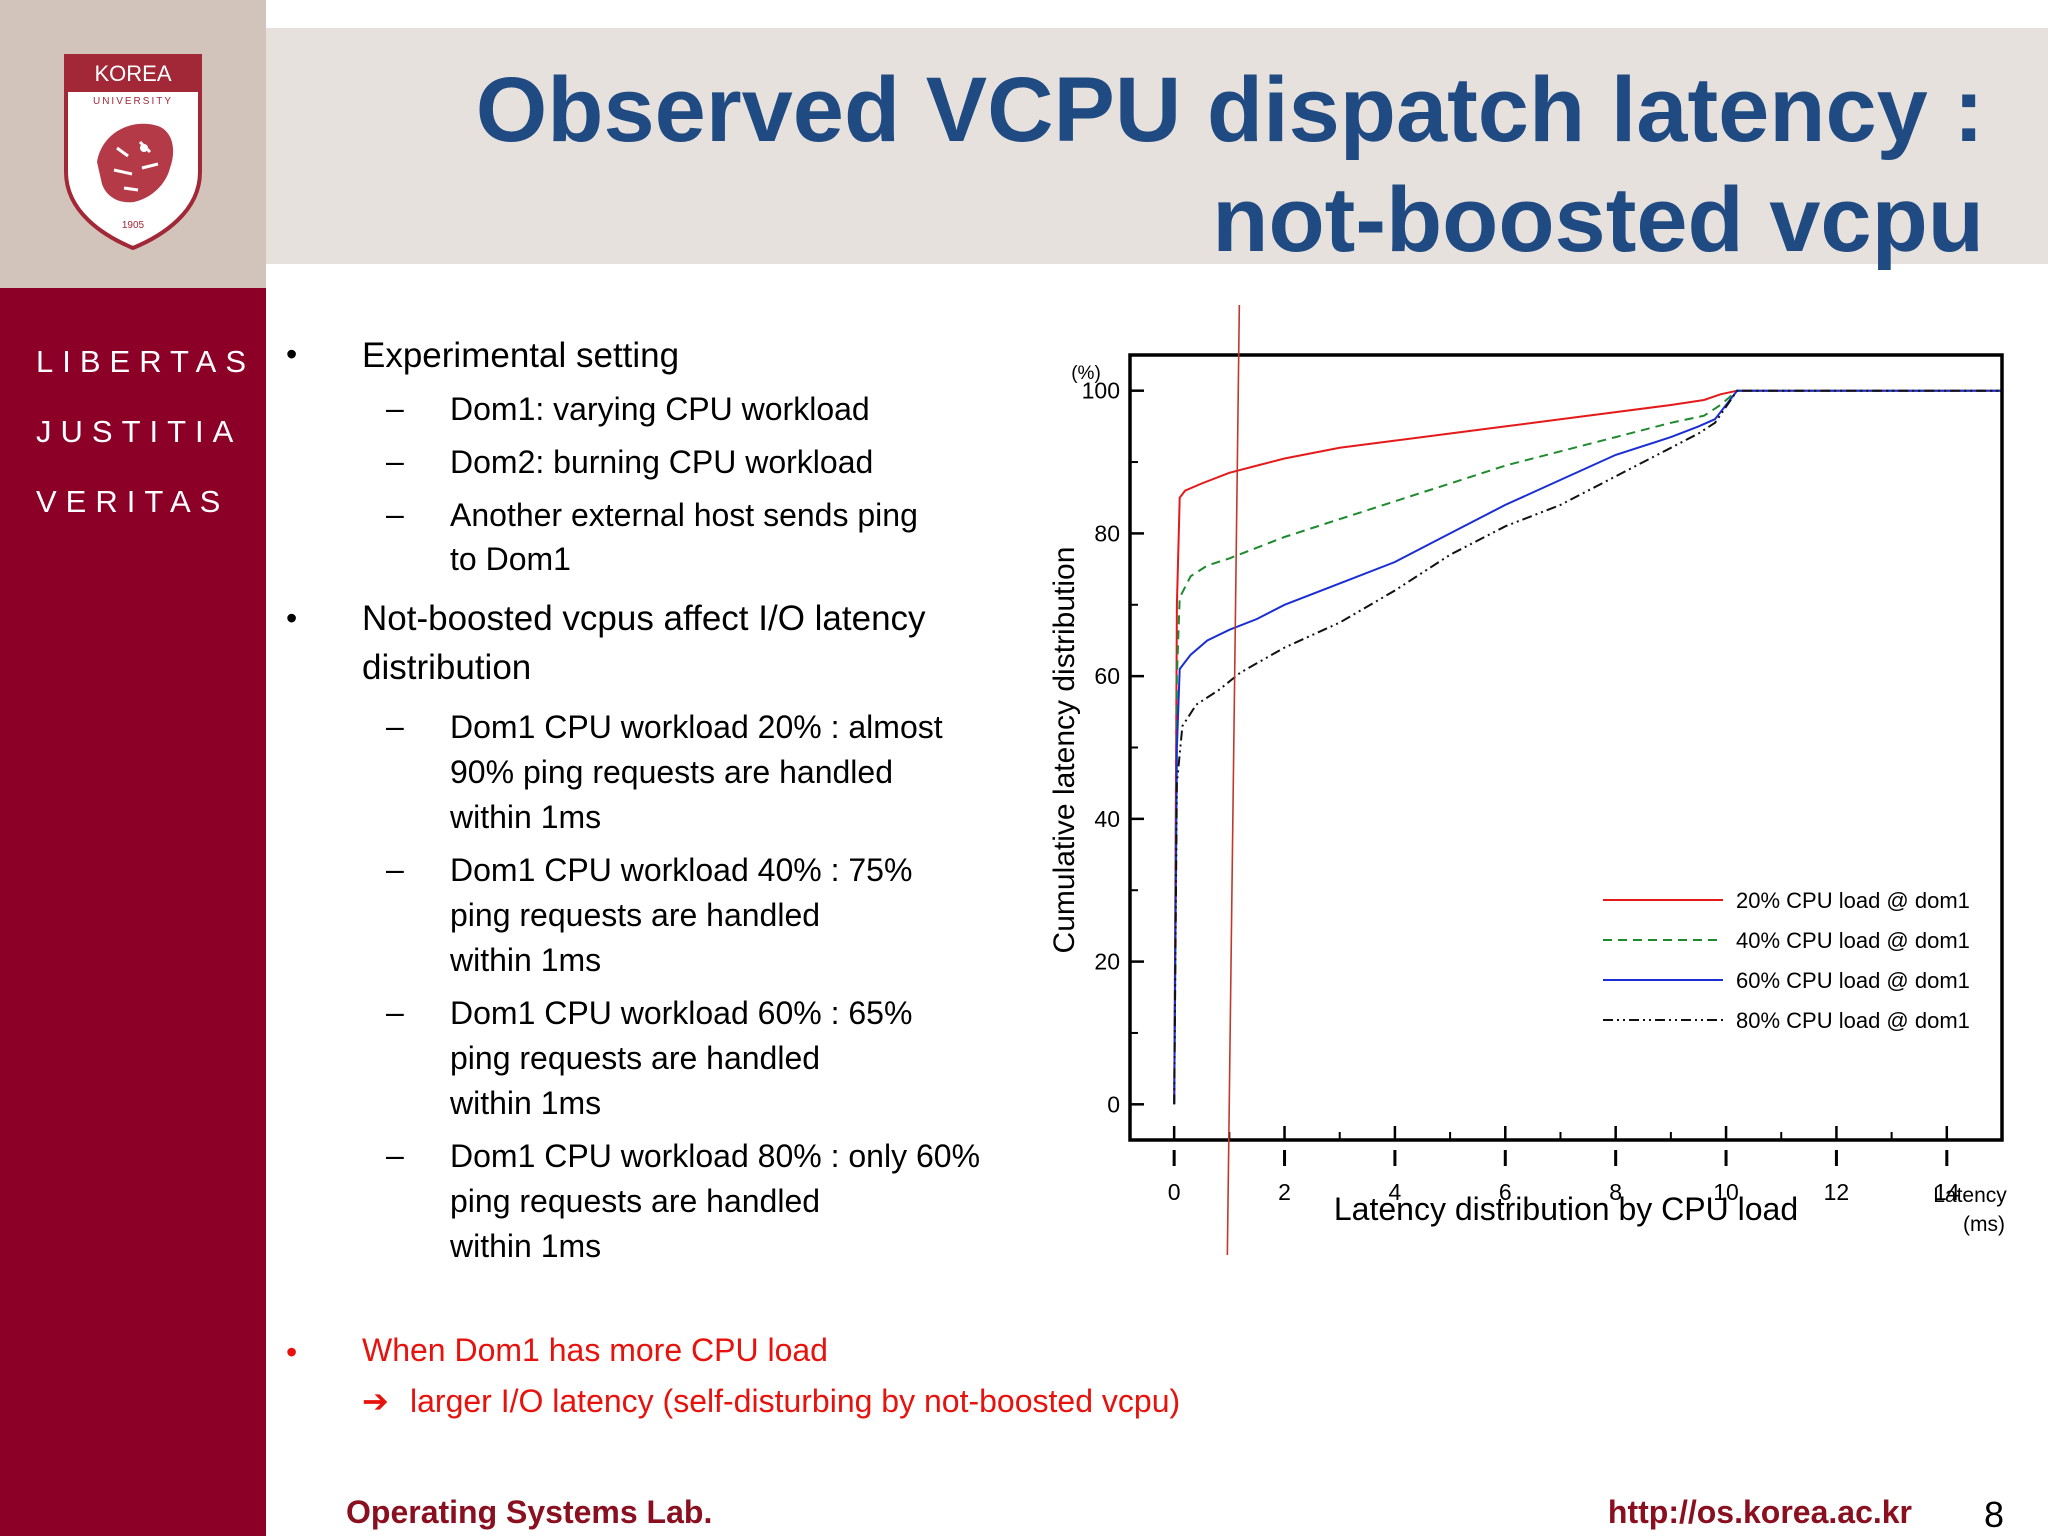 This screenshot has width=2048, height=1536. What do you see at coordinates (526, 817) in the screenshot?
I see `sub-item-20-line3: within 1ms` at bounding box center [526, 817].